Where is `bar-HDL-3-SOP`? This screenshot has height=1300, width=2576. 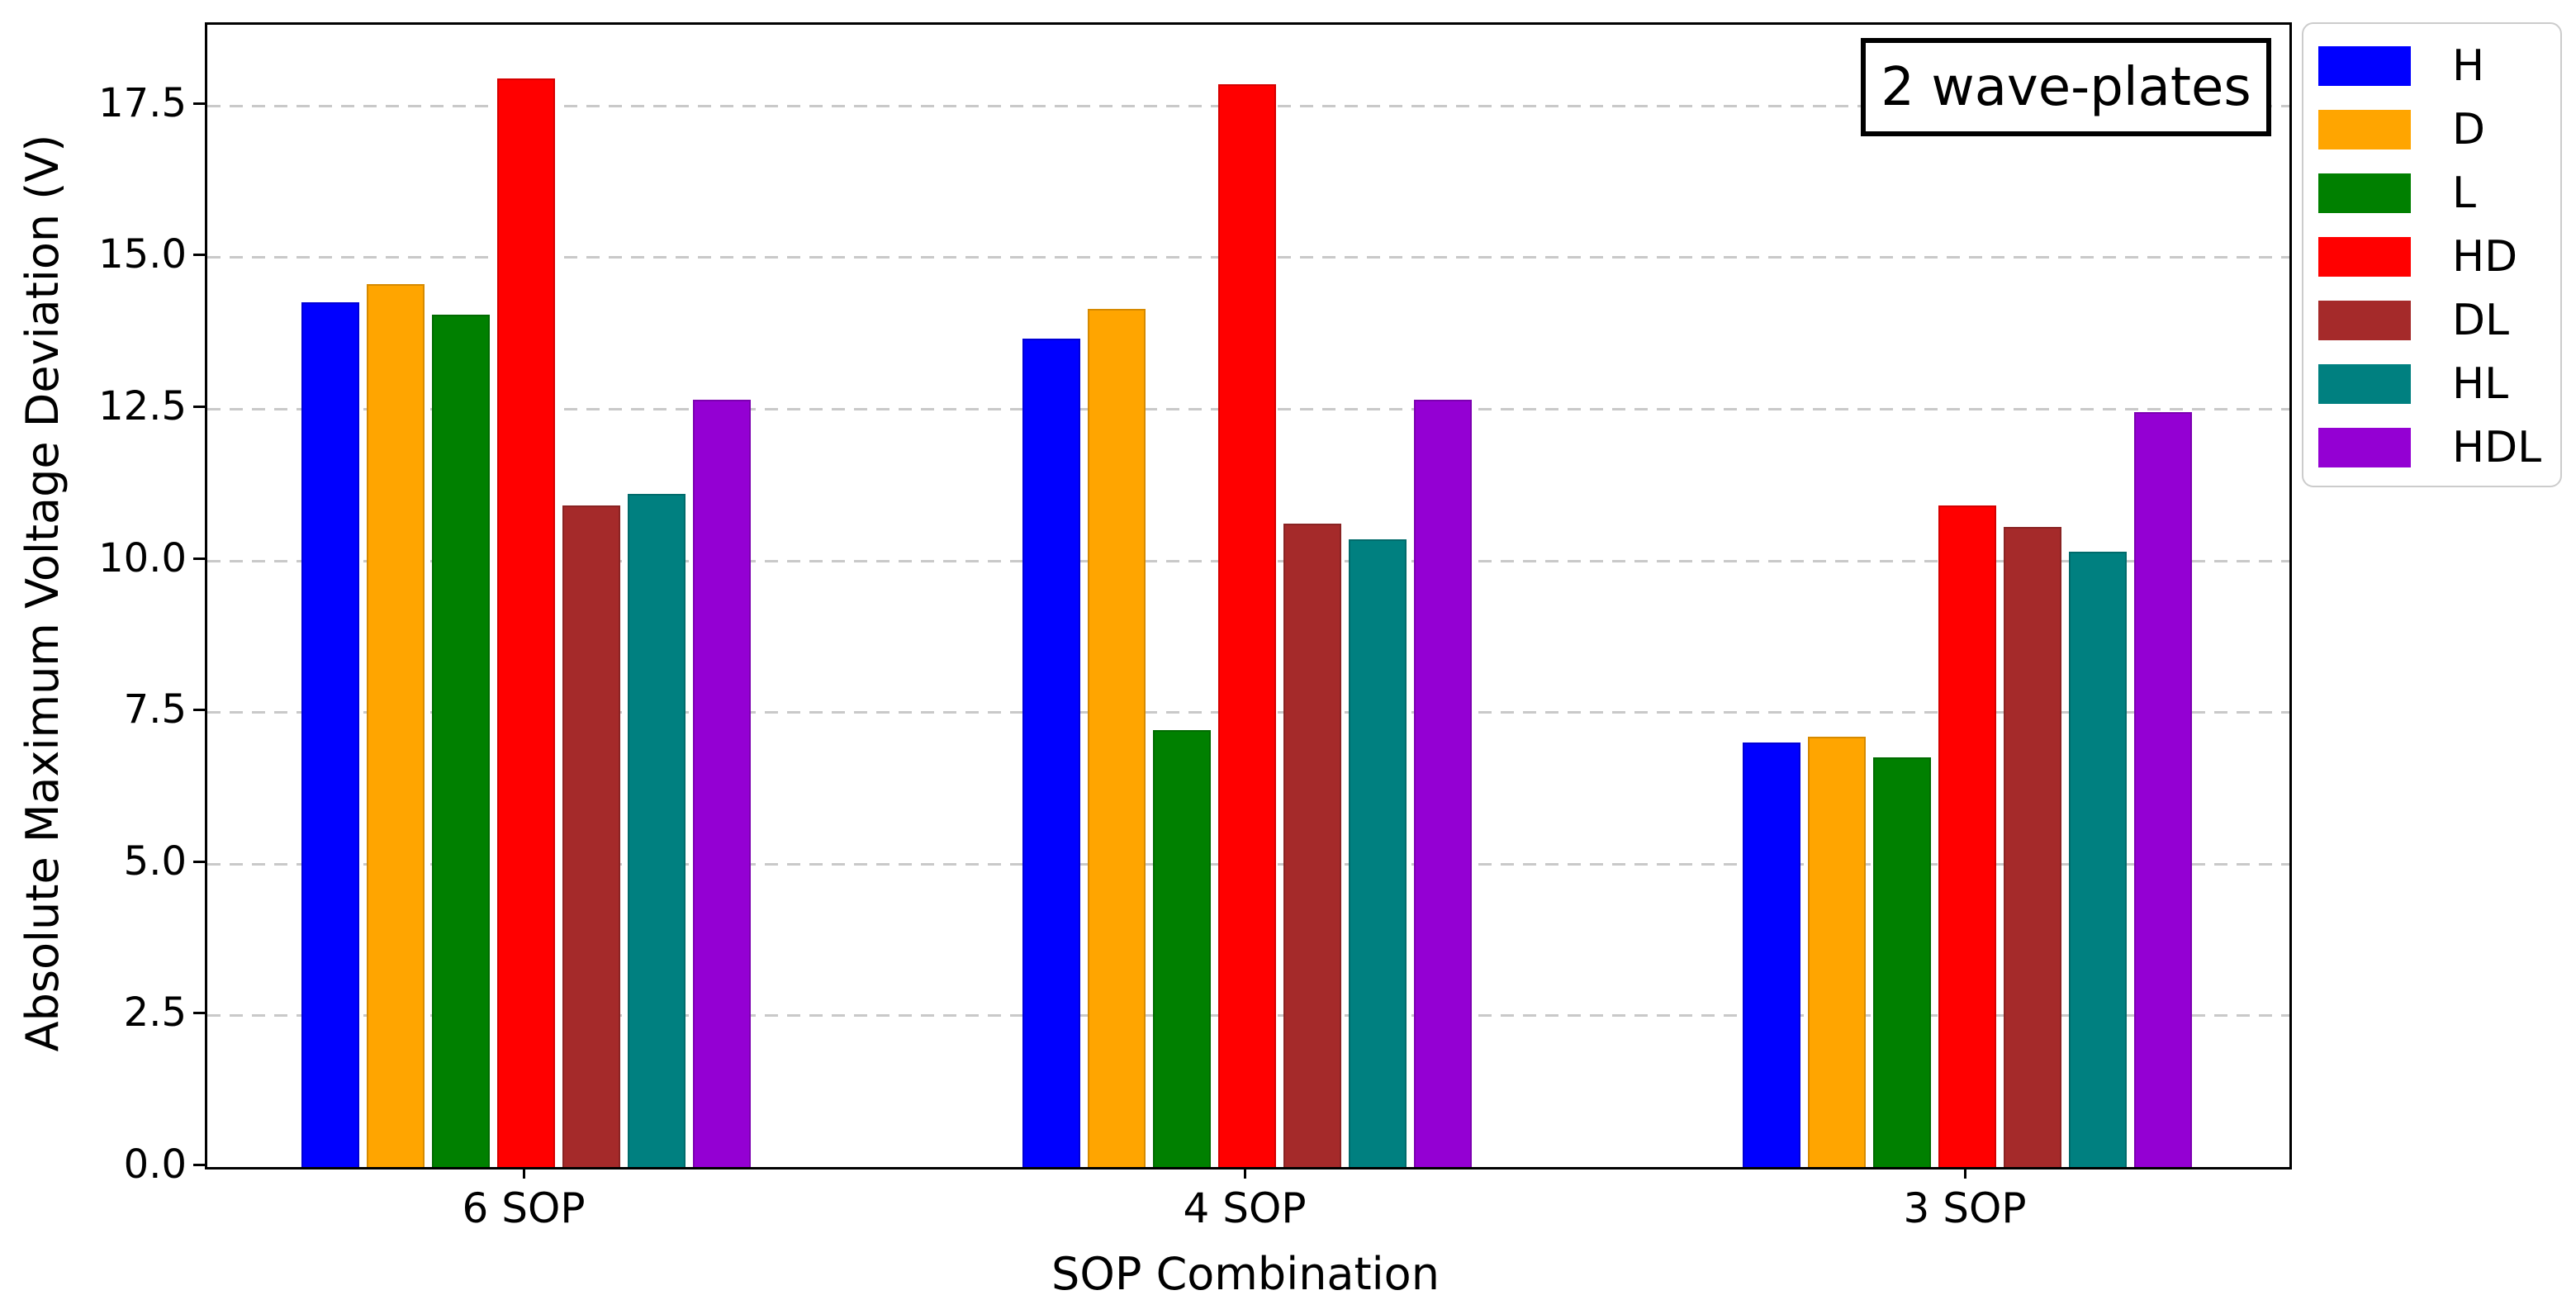
bar-HDL-3-SOP is located at coordinates (2163, 790).